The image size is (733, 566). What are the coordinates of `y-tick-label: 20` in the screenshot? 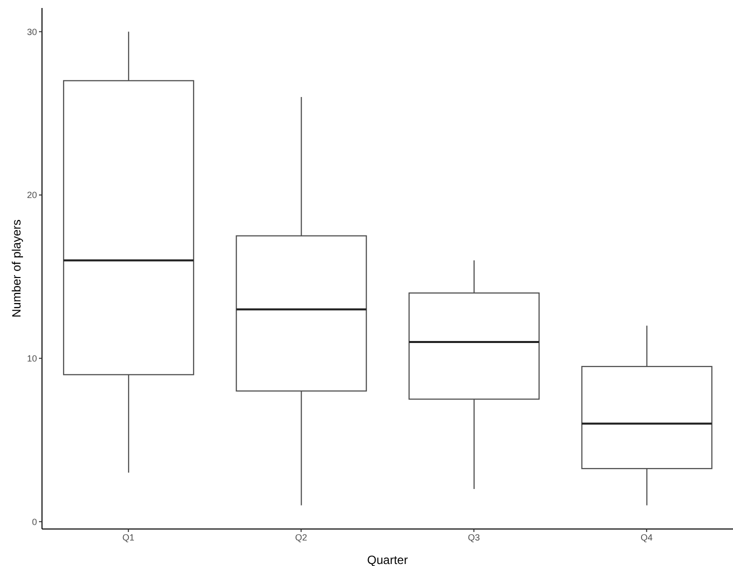 It's located at (31, 195).